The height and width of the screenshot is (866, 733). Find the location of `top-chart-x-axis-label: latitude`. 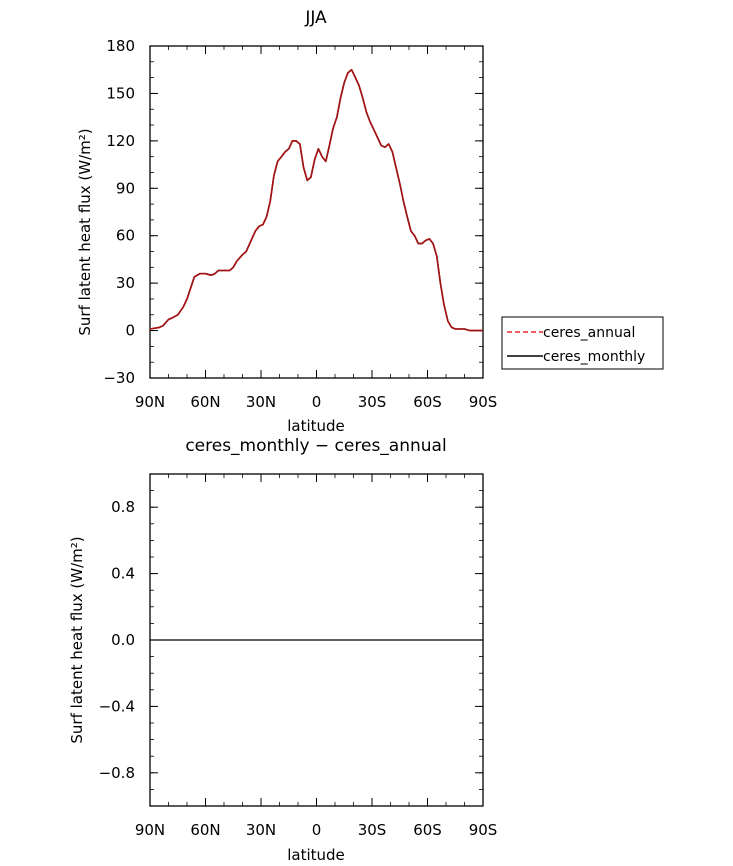

top-chart-x-axis-label: latitude is located at coordinates (316, 426).